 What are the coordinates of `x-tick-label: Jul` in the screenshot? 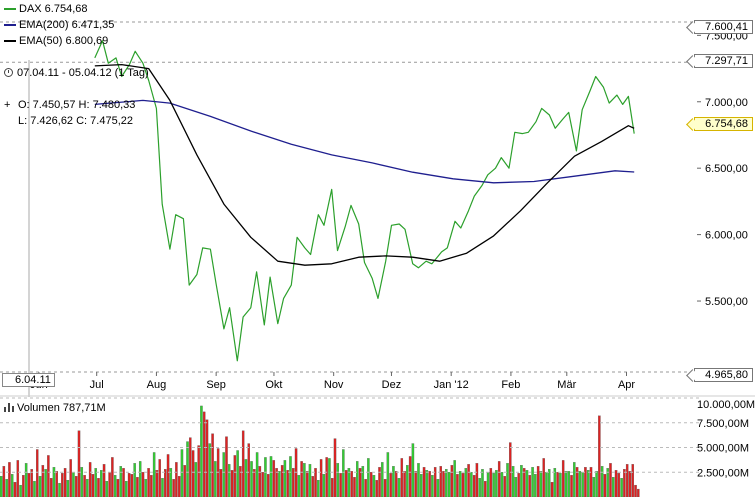 It's located at (97, 385).